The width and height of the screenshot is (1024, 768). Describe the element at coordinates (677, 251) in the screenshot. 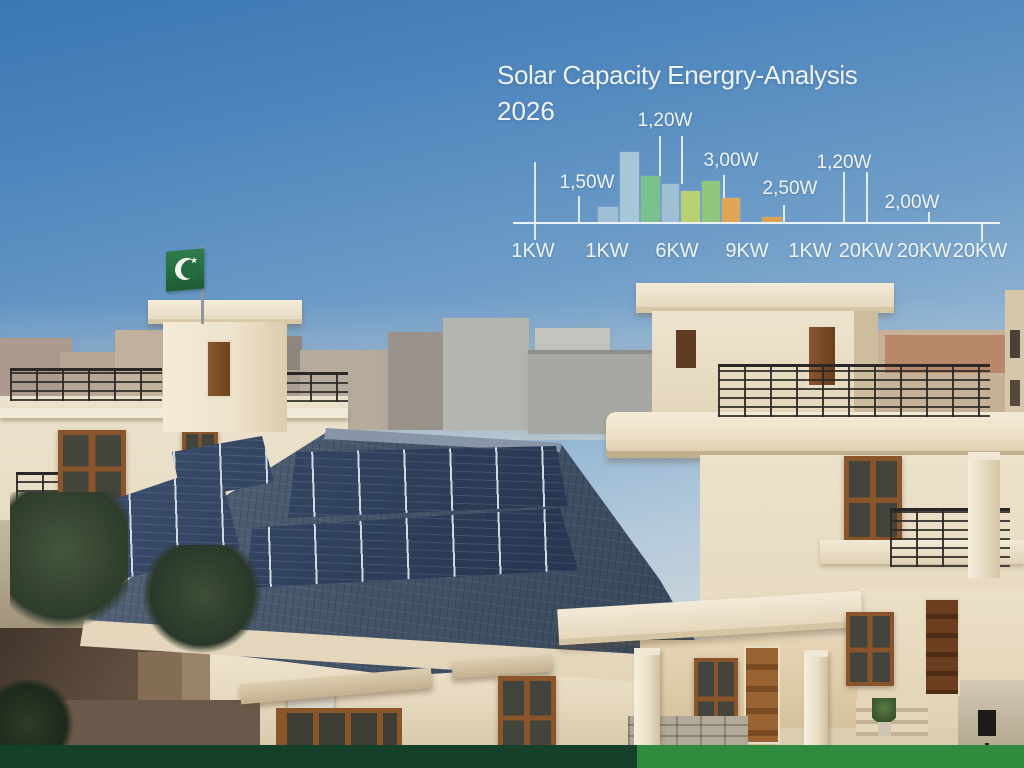

I see `chart-x-tick-label: 6KW` at that location.